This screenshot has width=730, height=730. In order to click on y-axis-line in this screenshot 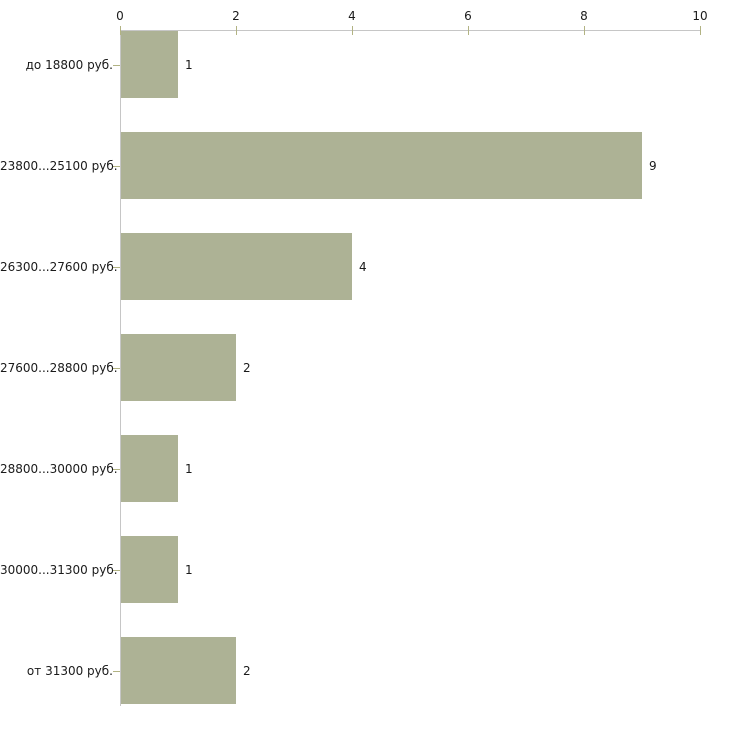, I will do `click(120, 368)`.